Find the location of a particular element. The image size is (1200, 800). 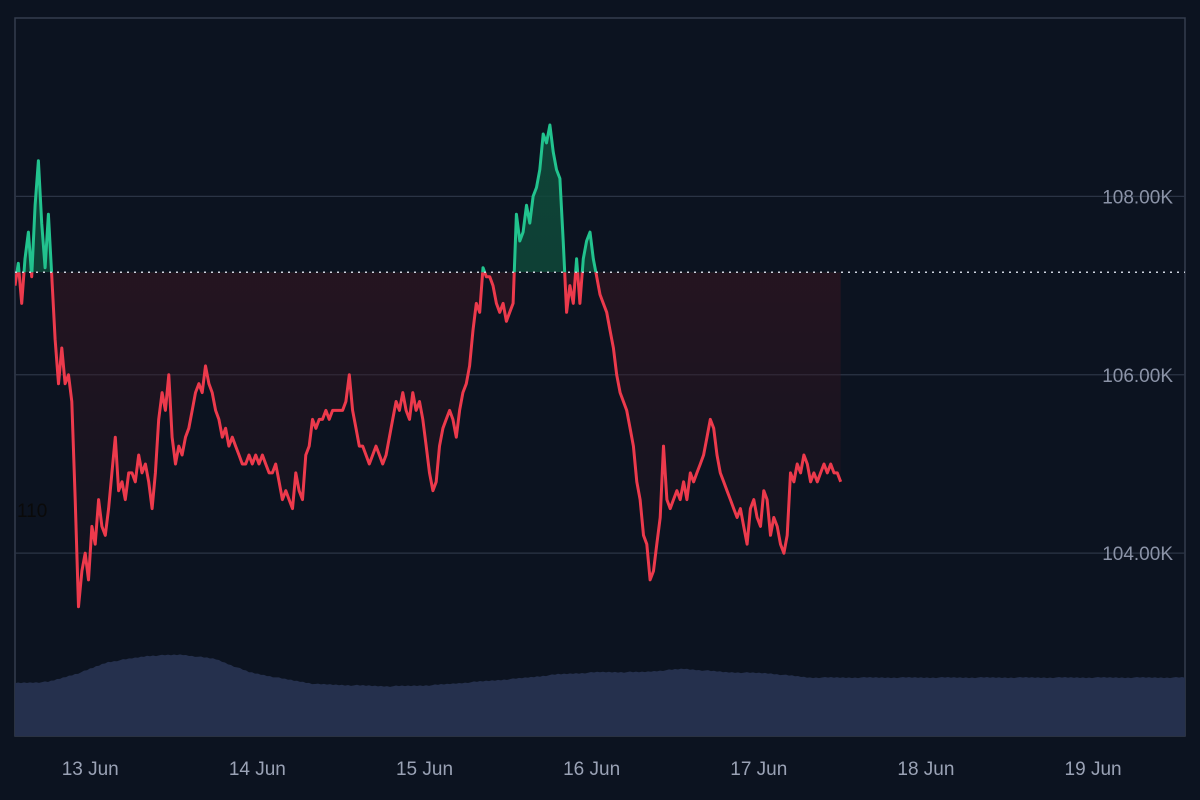

x-tick-label-3: 16 Jun is located at coordinates (591, 769).